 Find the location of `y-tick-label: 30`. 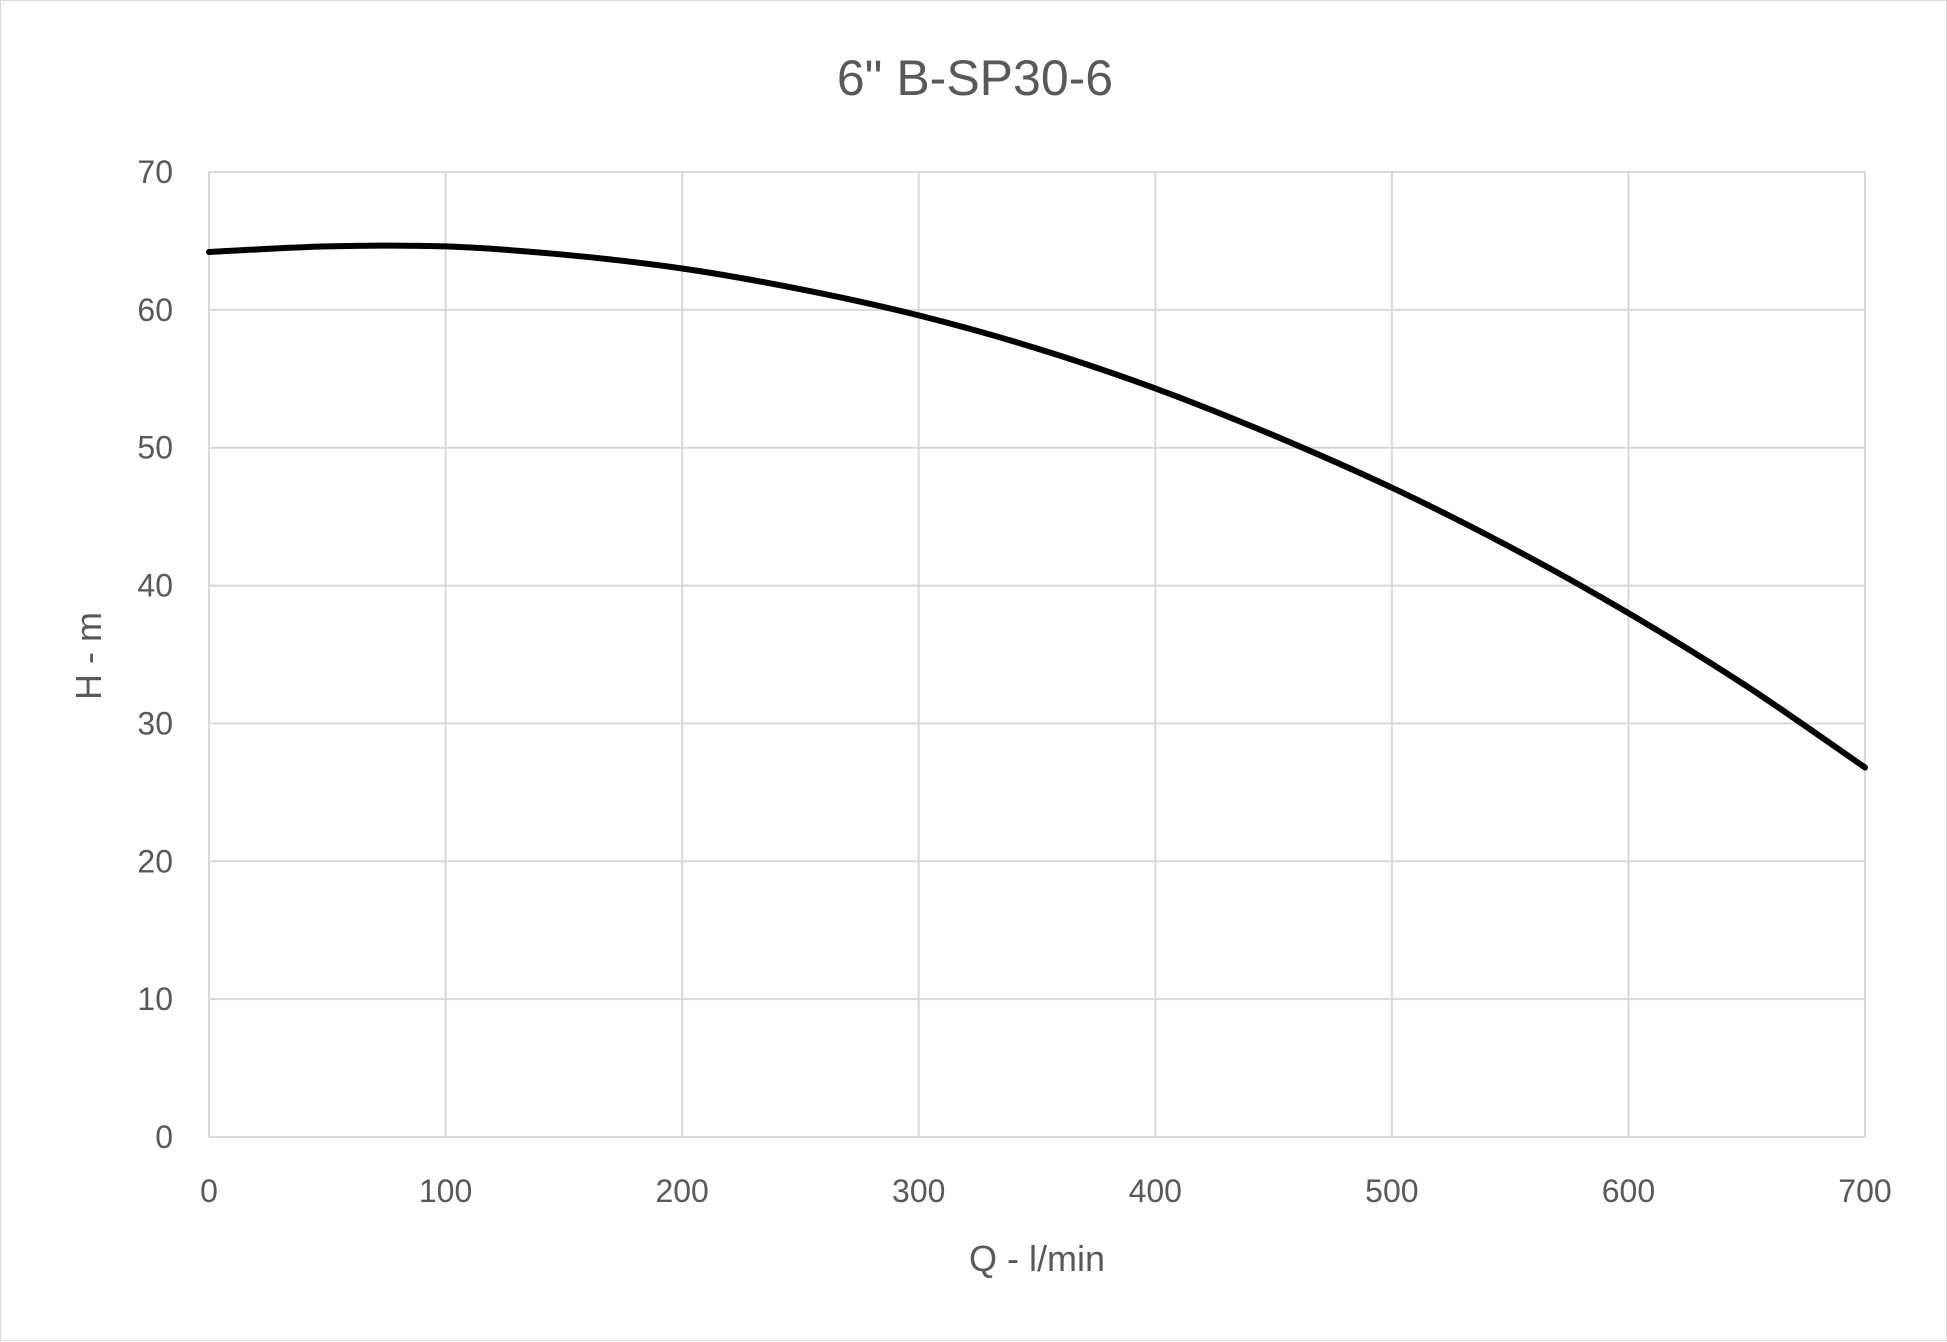

y-tick-label: 30 is located at coordinates (155, 723).